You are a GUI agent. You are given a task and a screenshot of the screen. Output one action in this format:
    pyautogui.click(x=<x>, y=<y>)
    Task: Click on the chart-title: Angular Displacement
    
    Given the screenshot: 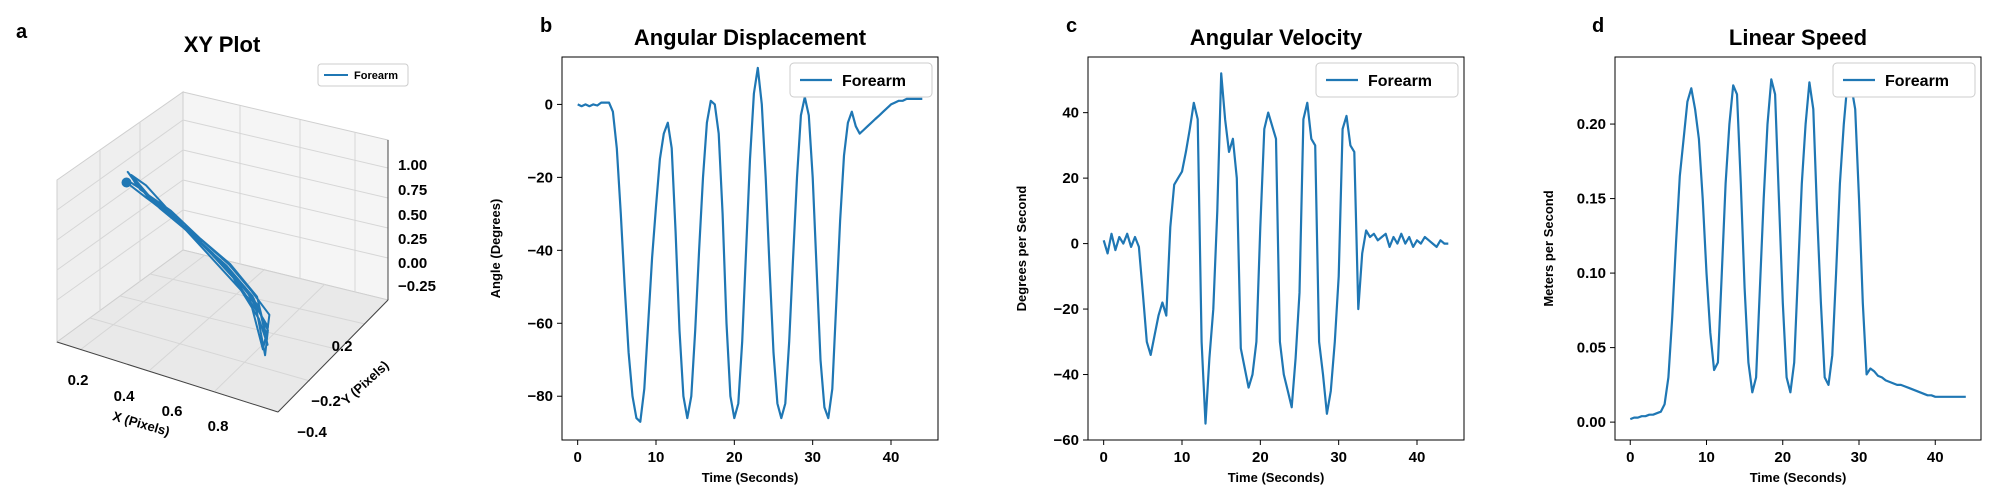 What is the action you would take?
    pyautogui.click(x=750, y=37)
    